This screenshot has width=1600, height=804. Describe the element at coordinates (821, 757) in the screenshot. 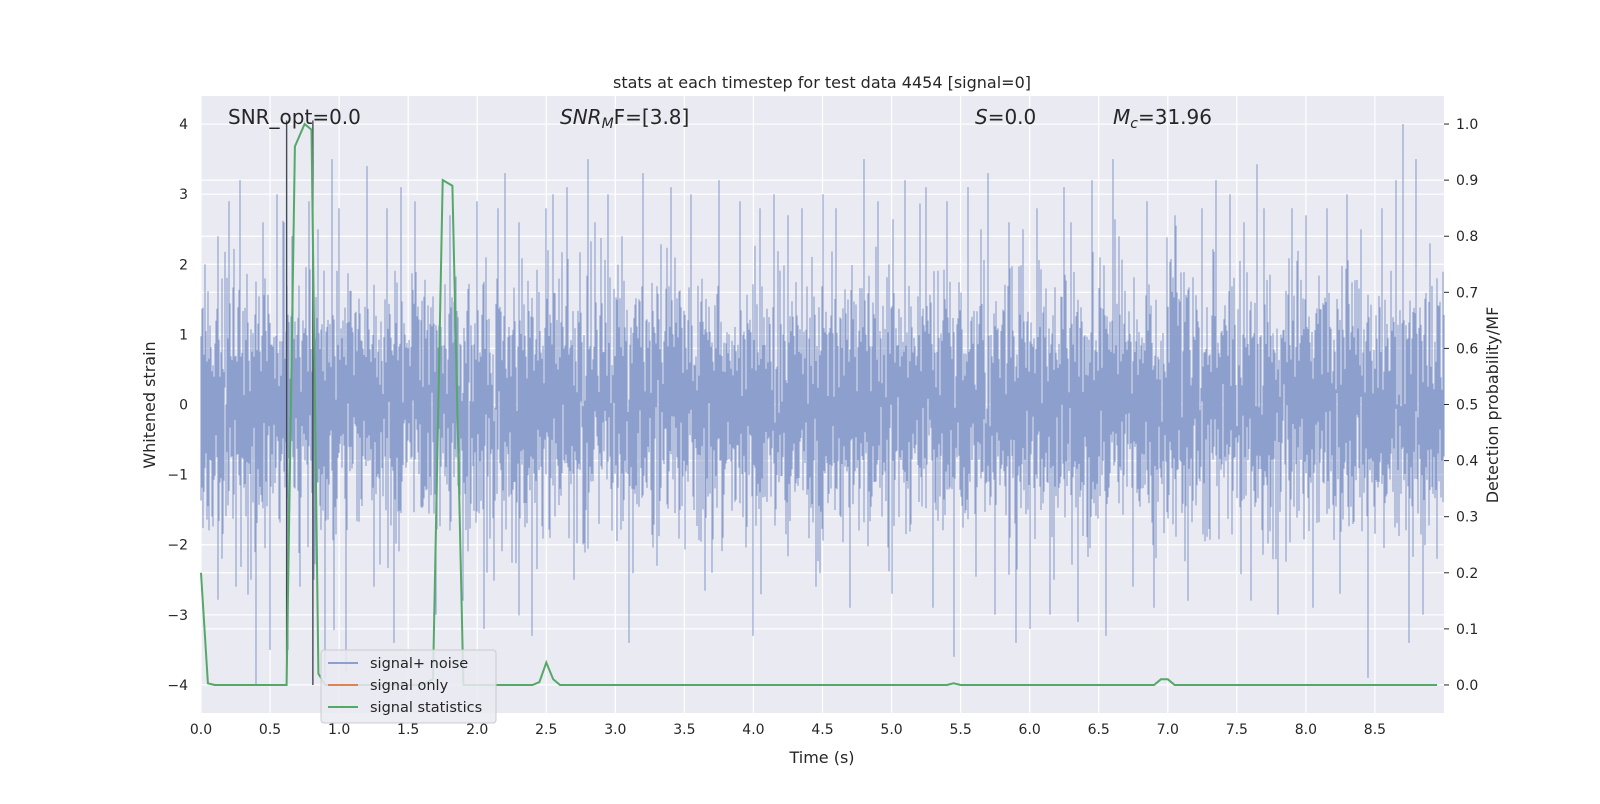

I see `x-axis-label: Time (s)` at that location.